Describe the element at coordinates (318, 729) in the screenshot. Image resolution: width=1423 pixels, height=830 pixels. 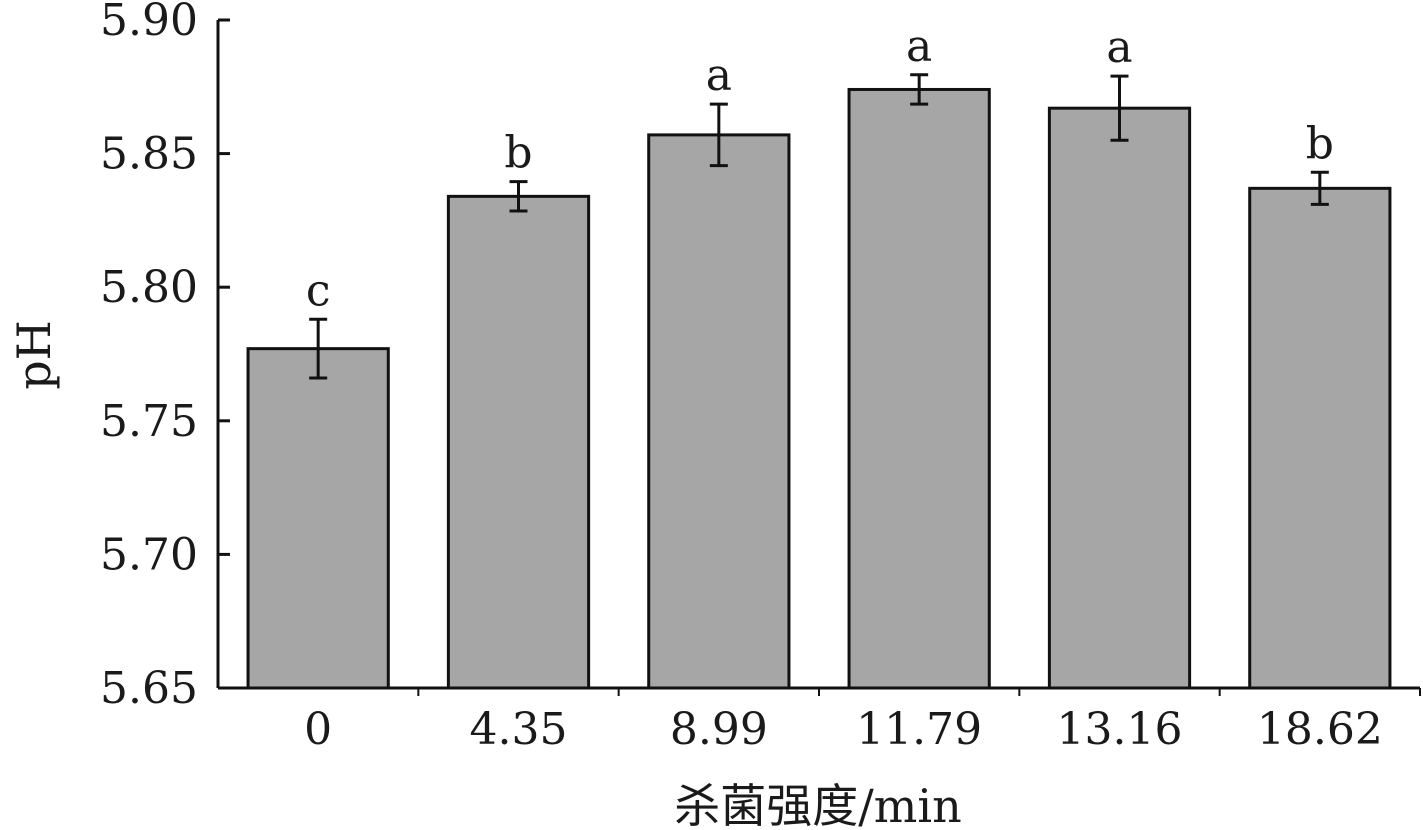
I see `x-tick-label-0: 0` at that location.